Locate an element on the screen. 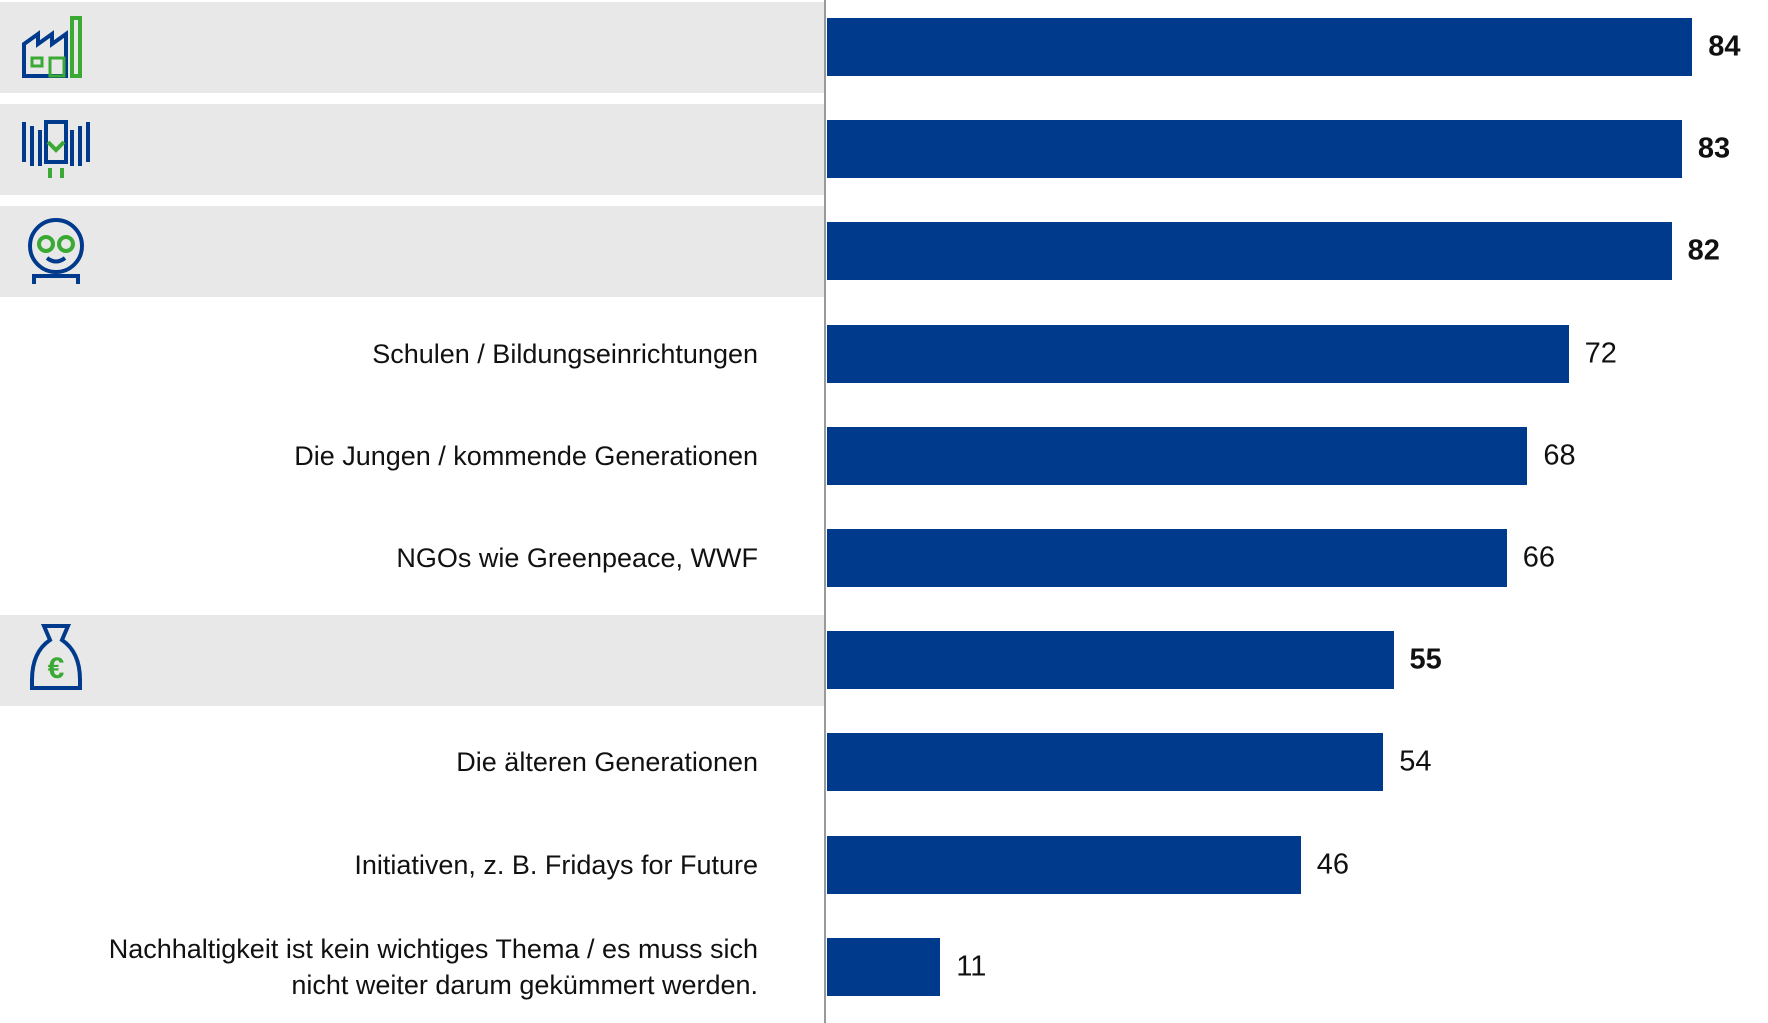  value-label: 84 is located at coordinates (1724, 46).